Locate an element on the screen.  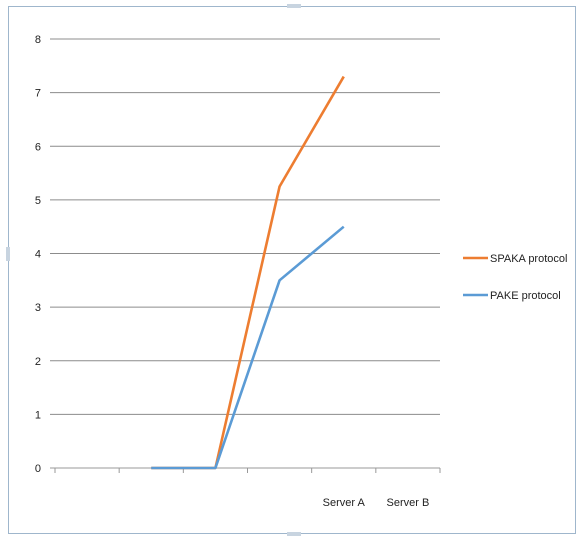
legend-label: PAKE protocol is located at coordinates (525, 296).